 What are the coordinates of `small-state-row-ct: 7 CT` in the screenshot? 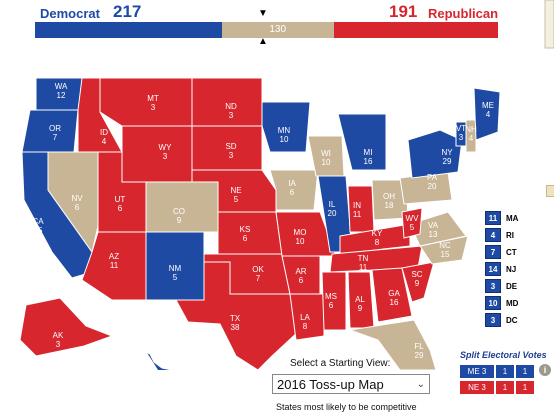 It's located at (501, 252).